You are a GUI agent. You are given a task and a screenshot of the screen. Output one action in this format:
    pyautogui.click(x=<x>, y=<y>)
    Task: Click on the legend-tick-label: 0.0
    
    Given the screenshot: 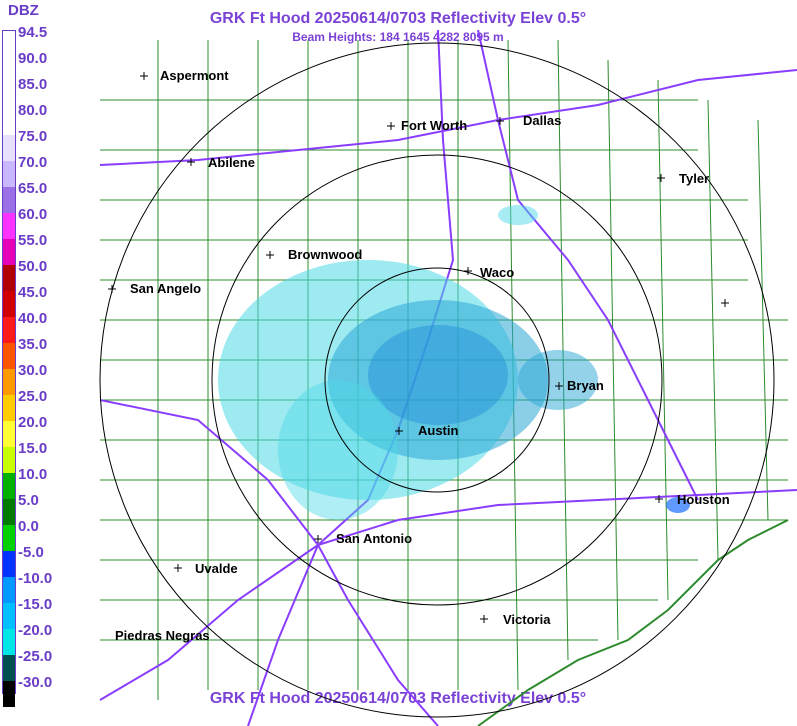 What is the action you would take?
    pyautogui.click(x=28, y=526)
    